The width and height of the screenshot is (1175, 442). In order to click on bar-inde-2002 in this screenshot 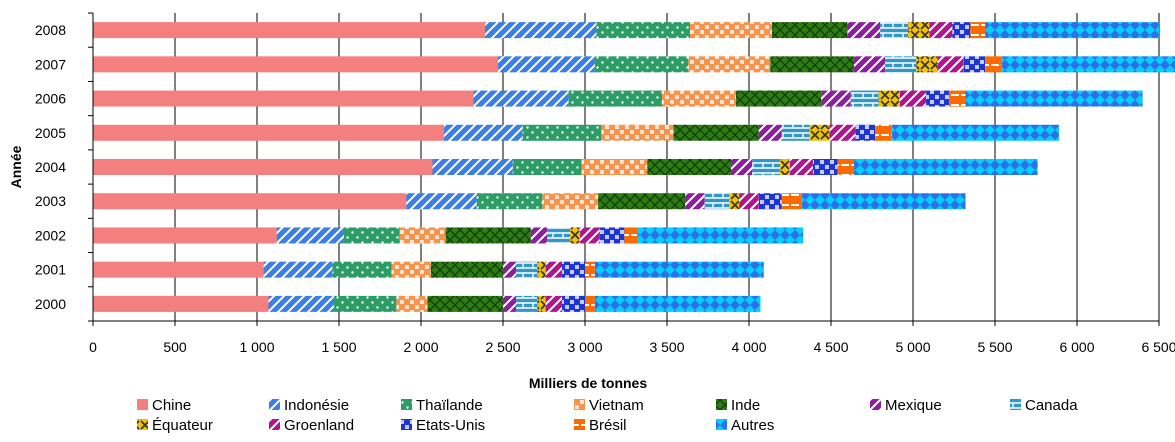, I will do `click(488, 235)`.